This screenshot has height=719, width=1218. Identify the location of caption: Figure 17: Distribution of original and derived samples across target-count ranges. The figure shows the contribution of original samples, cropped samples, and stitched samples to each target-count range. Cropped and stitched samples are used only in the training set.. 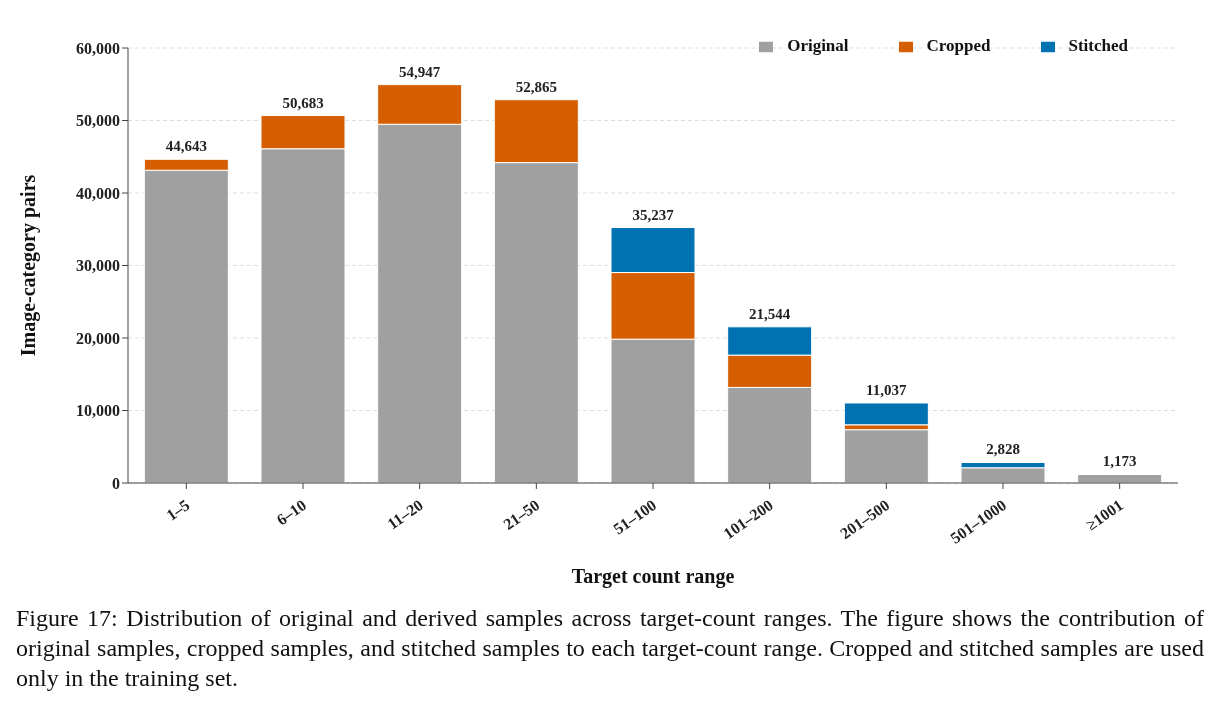
(610, 648).